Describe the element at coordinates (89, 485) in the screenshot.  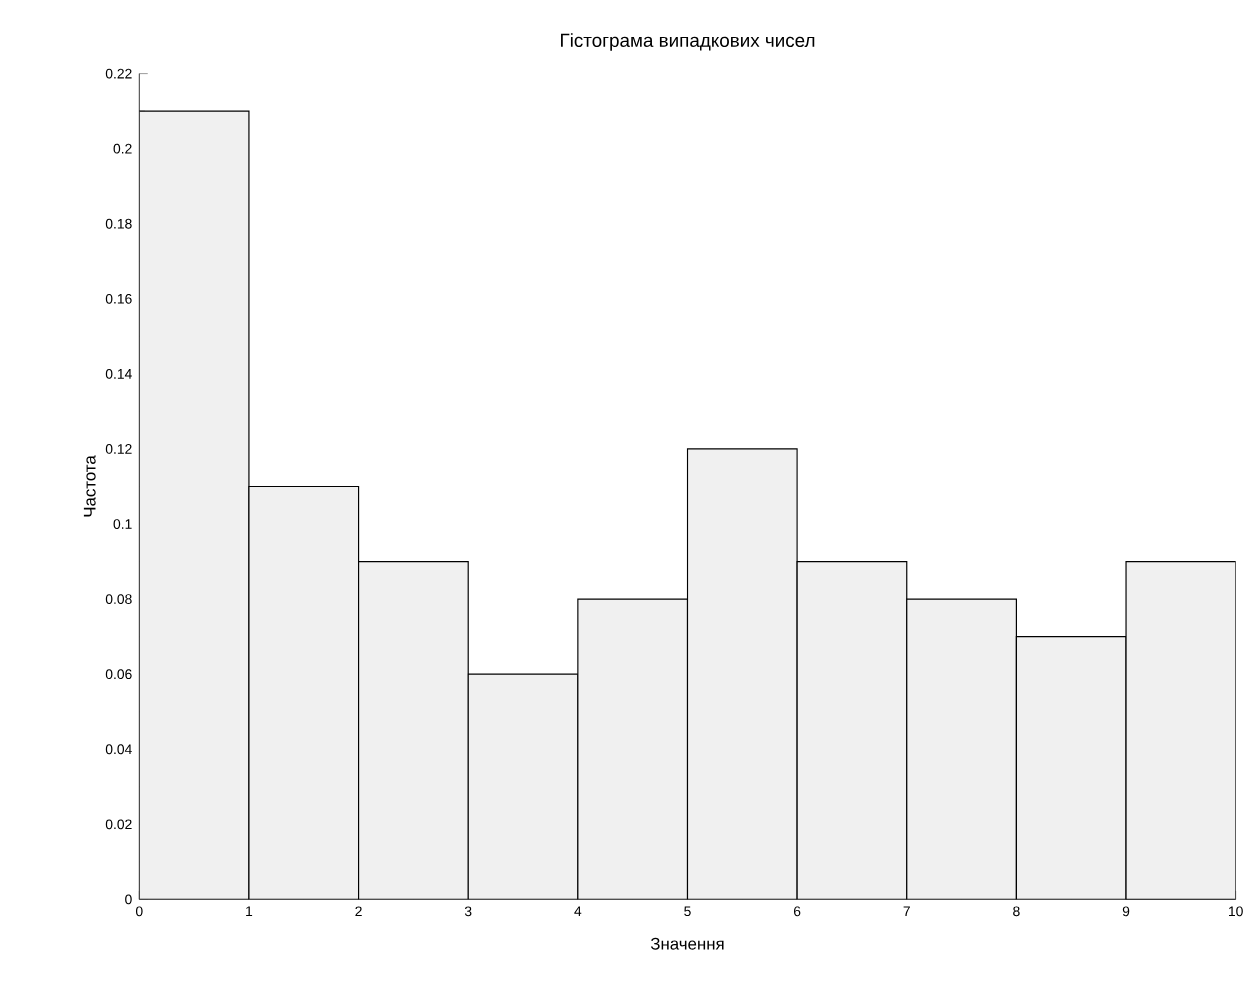
I see `y-axis-title: Частота` at that location.